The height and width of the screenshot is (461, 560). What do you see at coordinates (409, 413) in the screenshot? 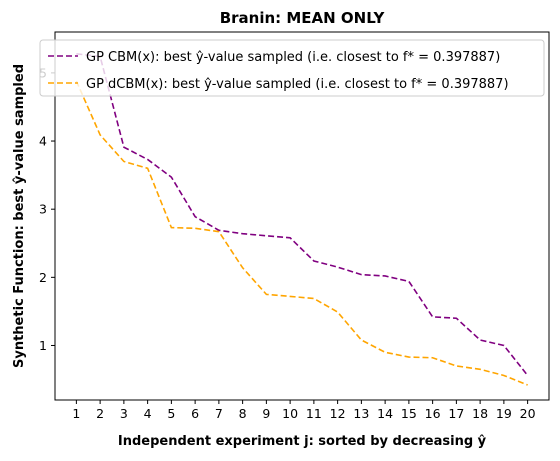
I see `x-tick-label: 15` at bounding box center [409, 413].